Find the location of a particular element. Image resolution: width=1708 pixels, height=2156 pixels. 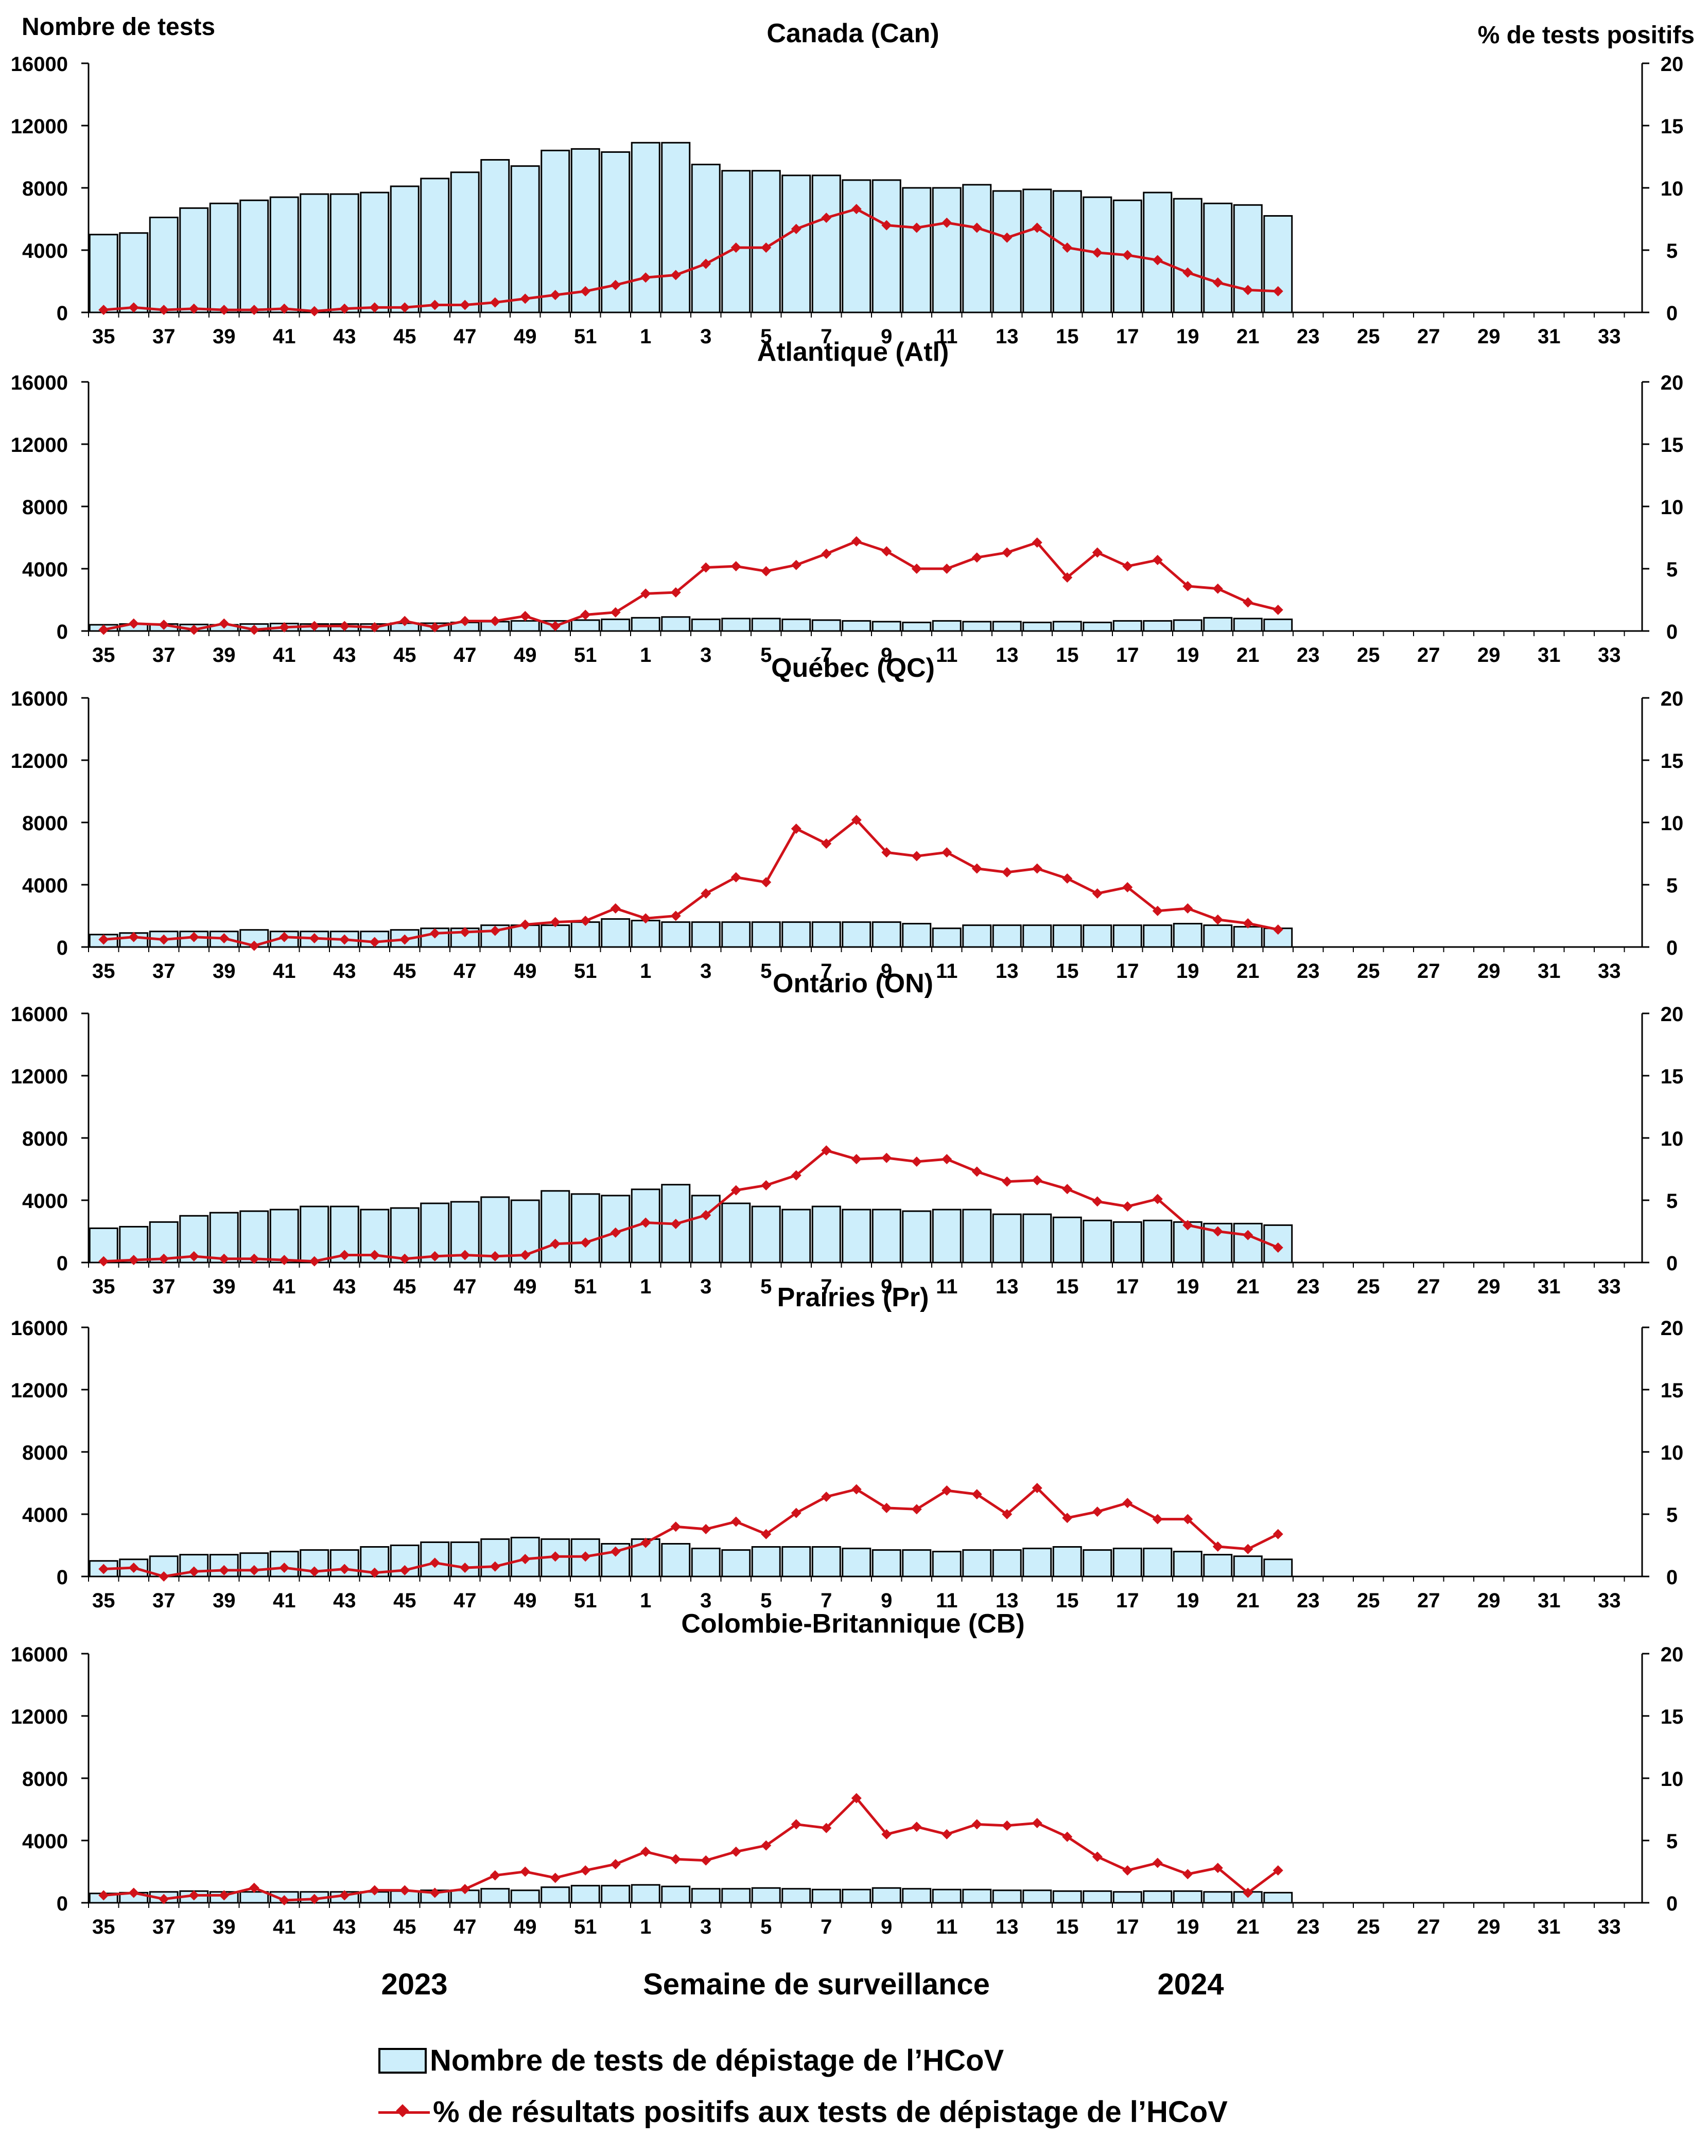

panel-5-right-tick-label: 10 is located at coordinates (1673, 1453).